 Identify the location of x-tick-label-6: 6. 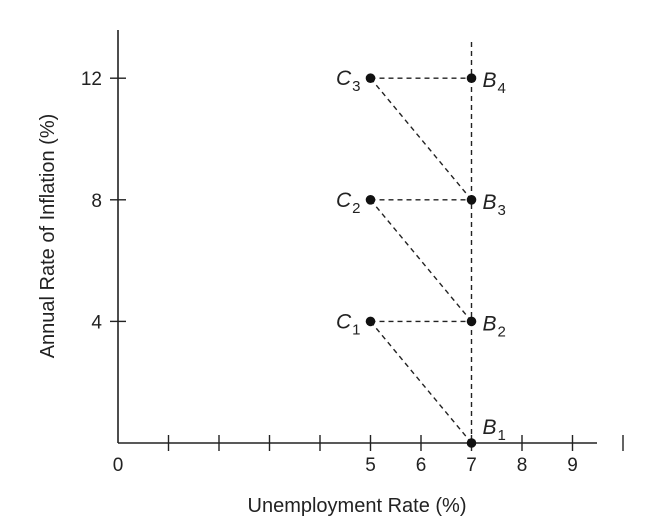
(421, 465).